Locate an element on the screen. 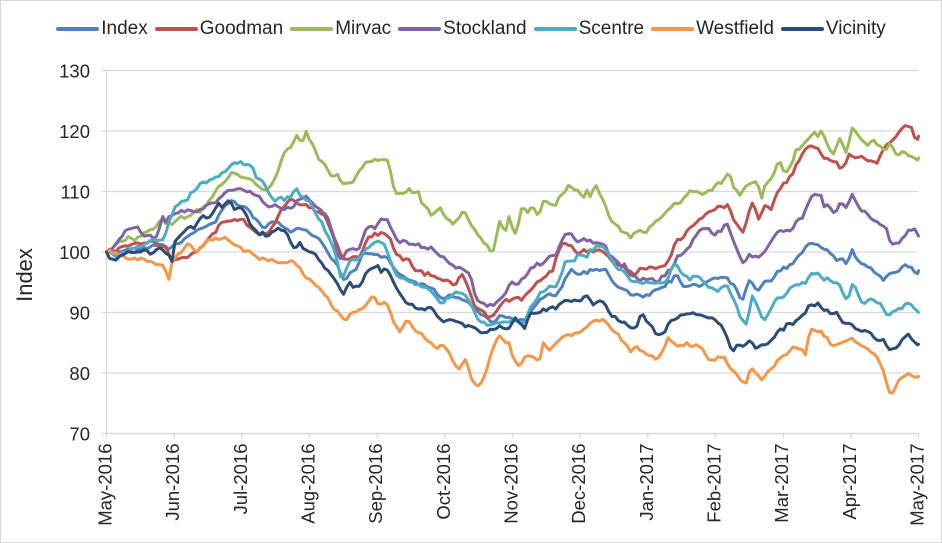  svg-text: Feb-2017 is located at coordinates (714, 483).